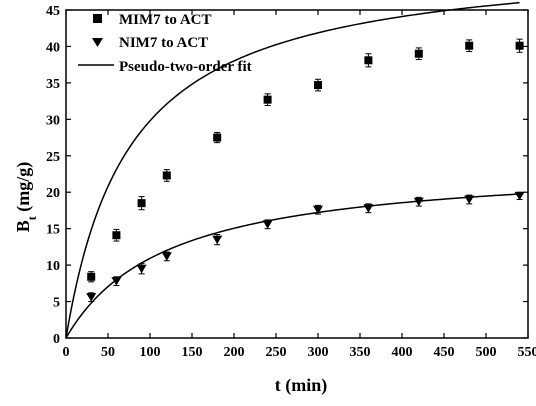 The width and height of the screenshot is (536, 406). I want to click on y-tick-label: 25, so click(53, 157).